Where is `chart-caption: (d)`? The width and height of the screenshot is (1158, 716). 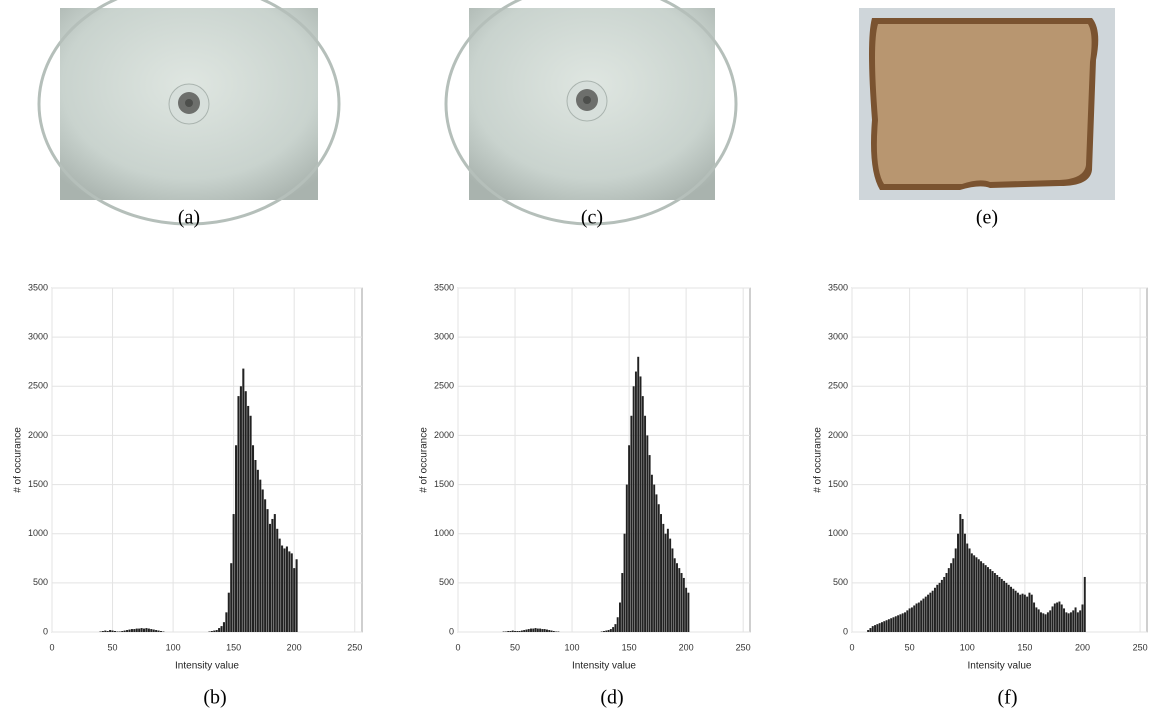
chart-caption: (d) is located at coordinates (611, 698).